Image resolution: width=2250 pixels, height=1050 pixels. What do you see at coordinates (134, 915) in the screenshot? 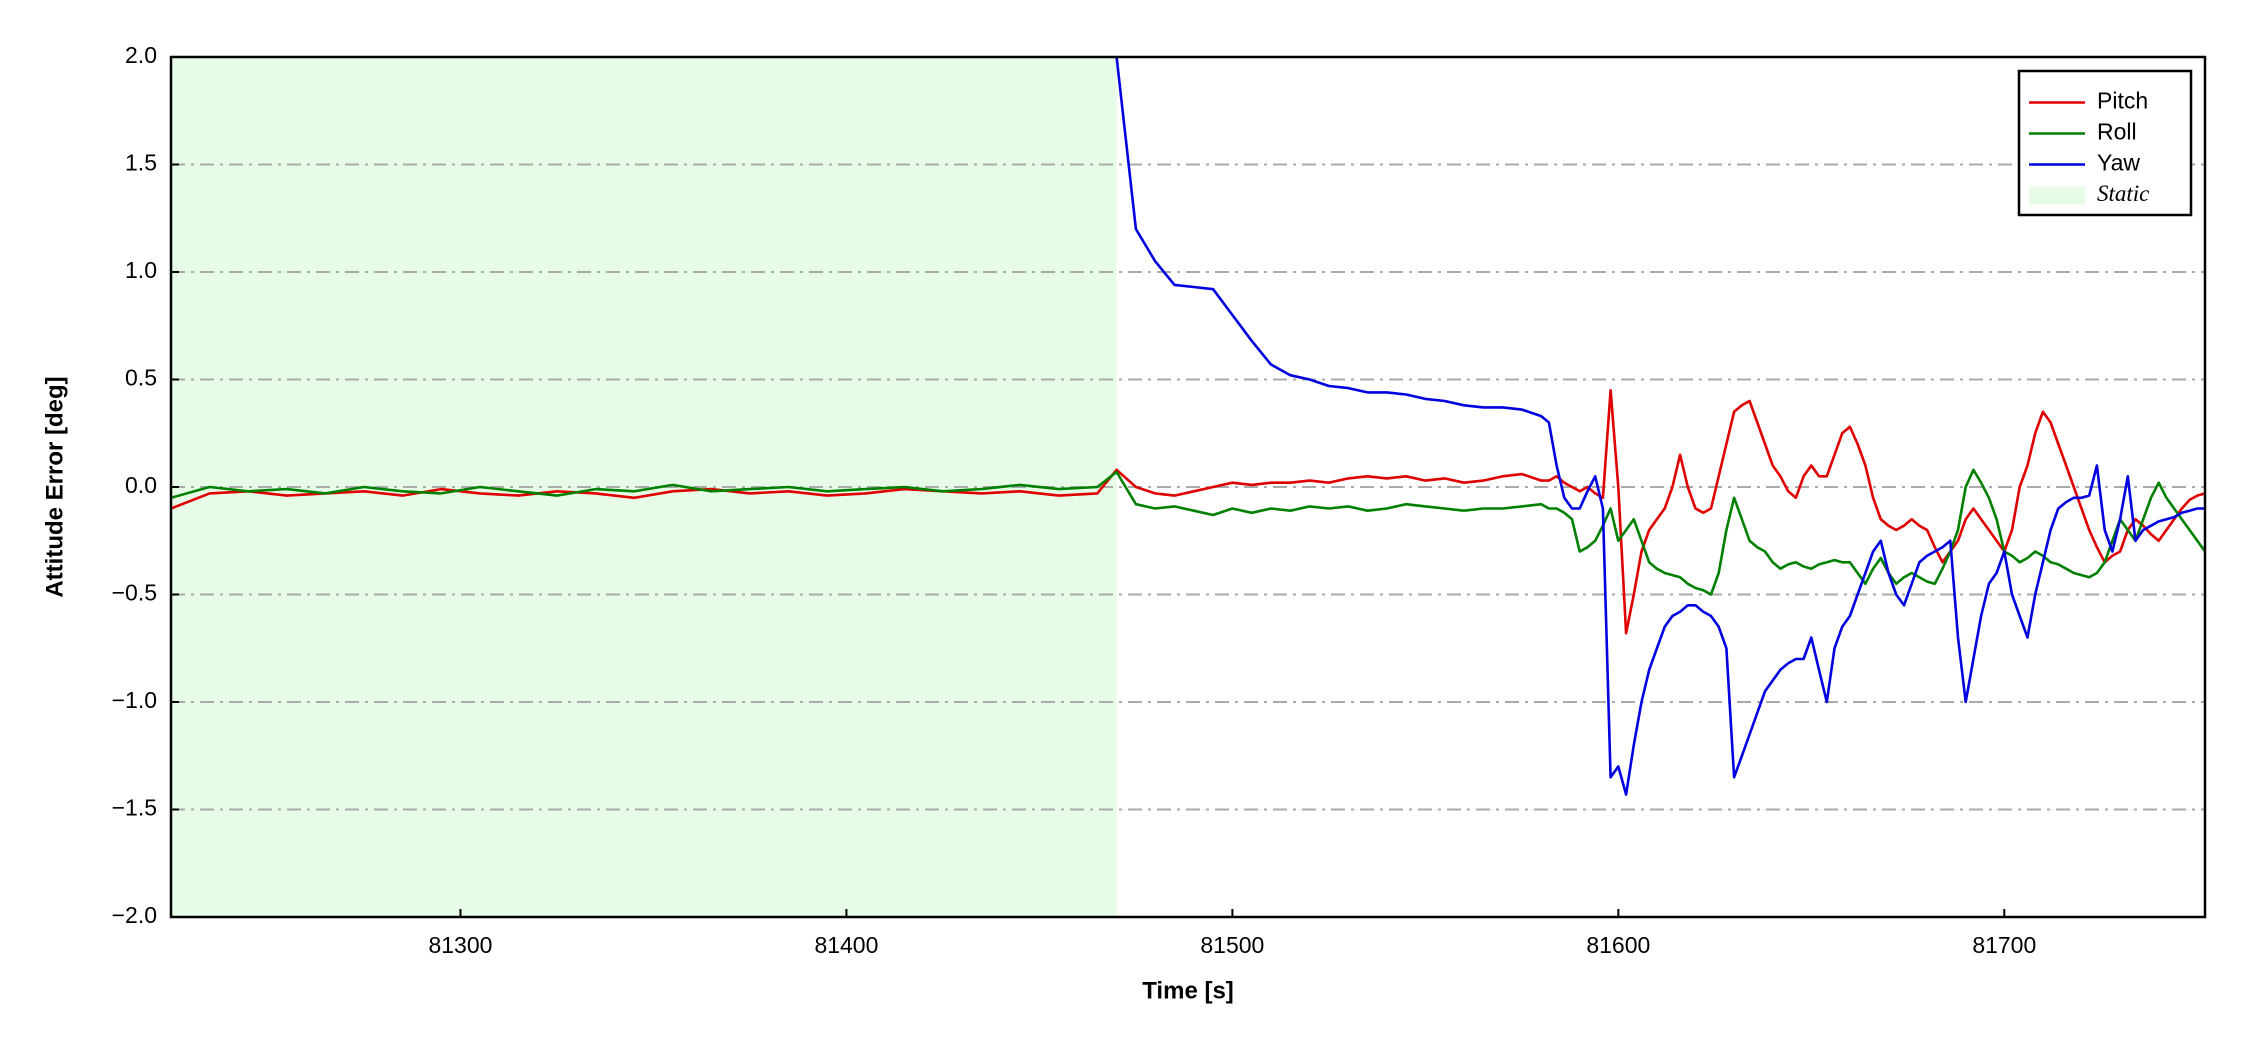
I see `y-tick-label: −2.0` at bounding box center [134, 915].